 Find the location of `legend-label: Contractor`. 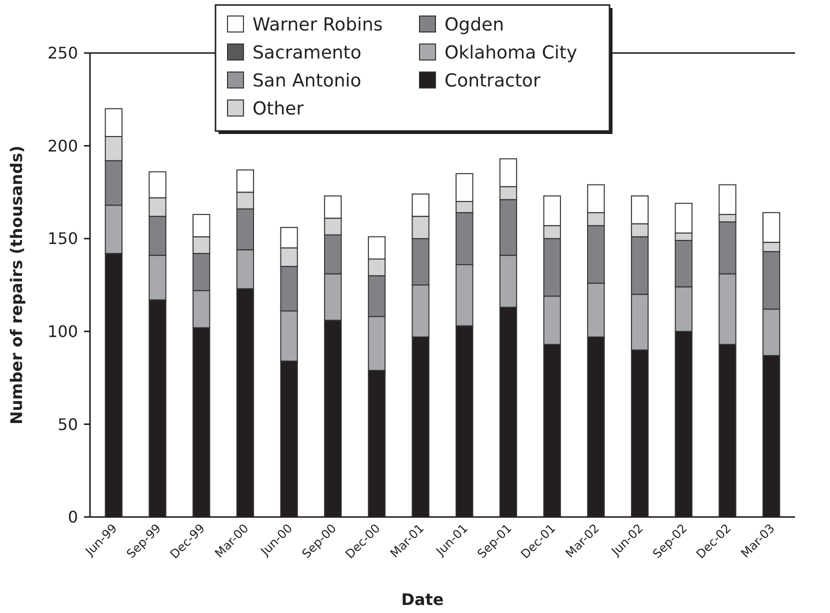

legend-label: Contractor is located at coordinates (492, 81).